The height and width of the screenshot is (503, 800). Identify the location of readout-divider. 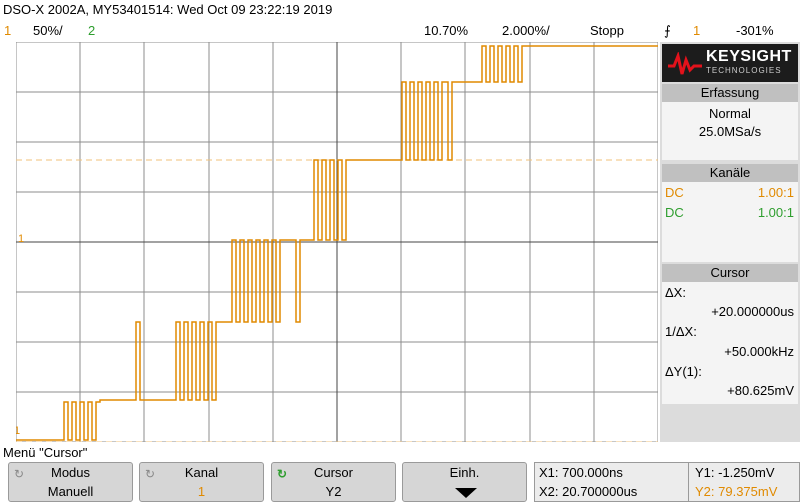
(688, 482).